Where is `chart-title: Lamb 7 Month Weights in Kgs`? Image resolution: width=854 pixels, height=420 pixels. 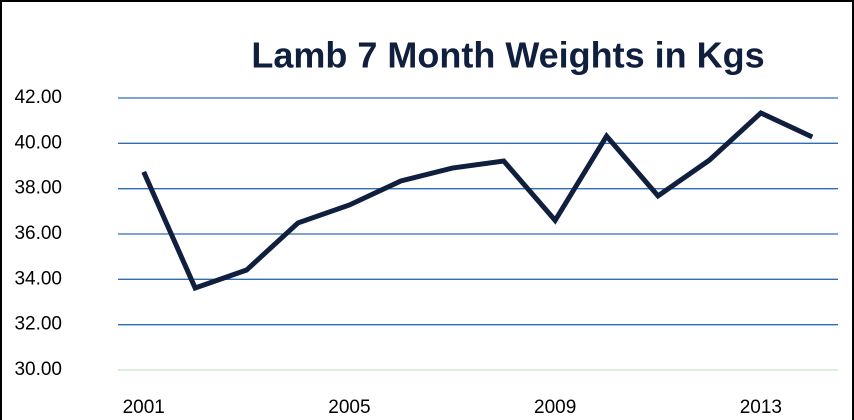
chart-title: Lamb 7 Month Weights in Kgs is located at coordinates (507, 55).